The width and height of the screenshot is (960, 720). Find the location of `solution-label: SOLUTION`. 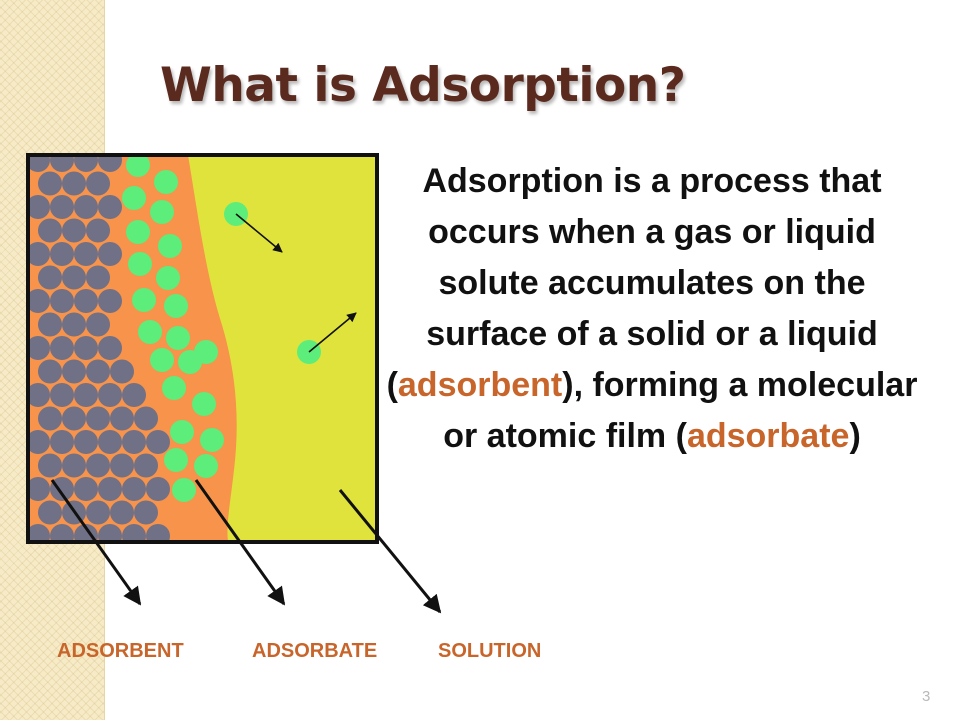

solution-label: SOLUTION is located at coordinates (490, 651).